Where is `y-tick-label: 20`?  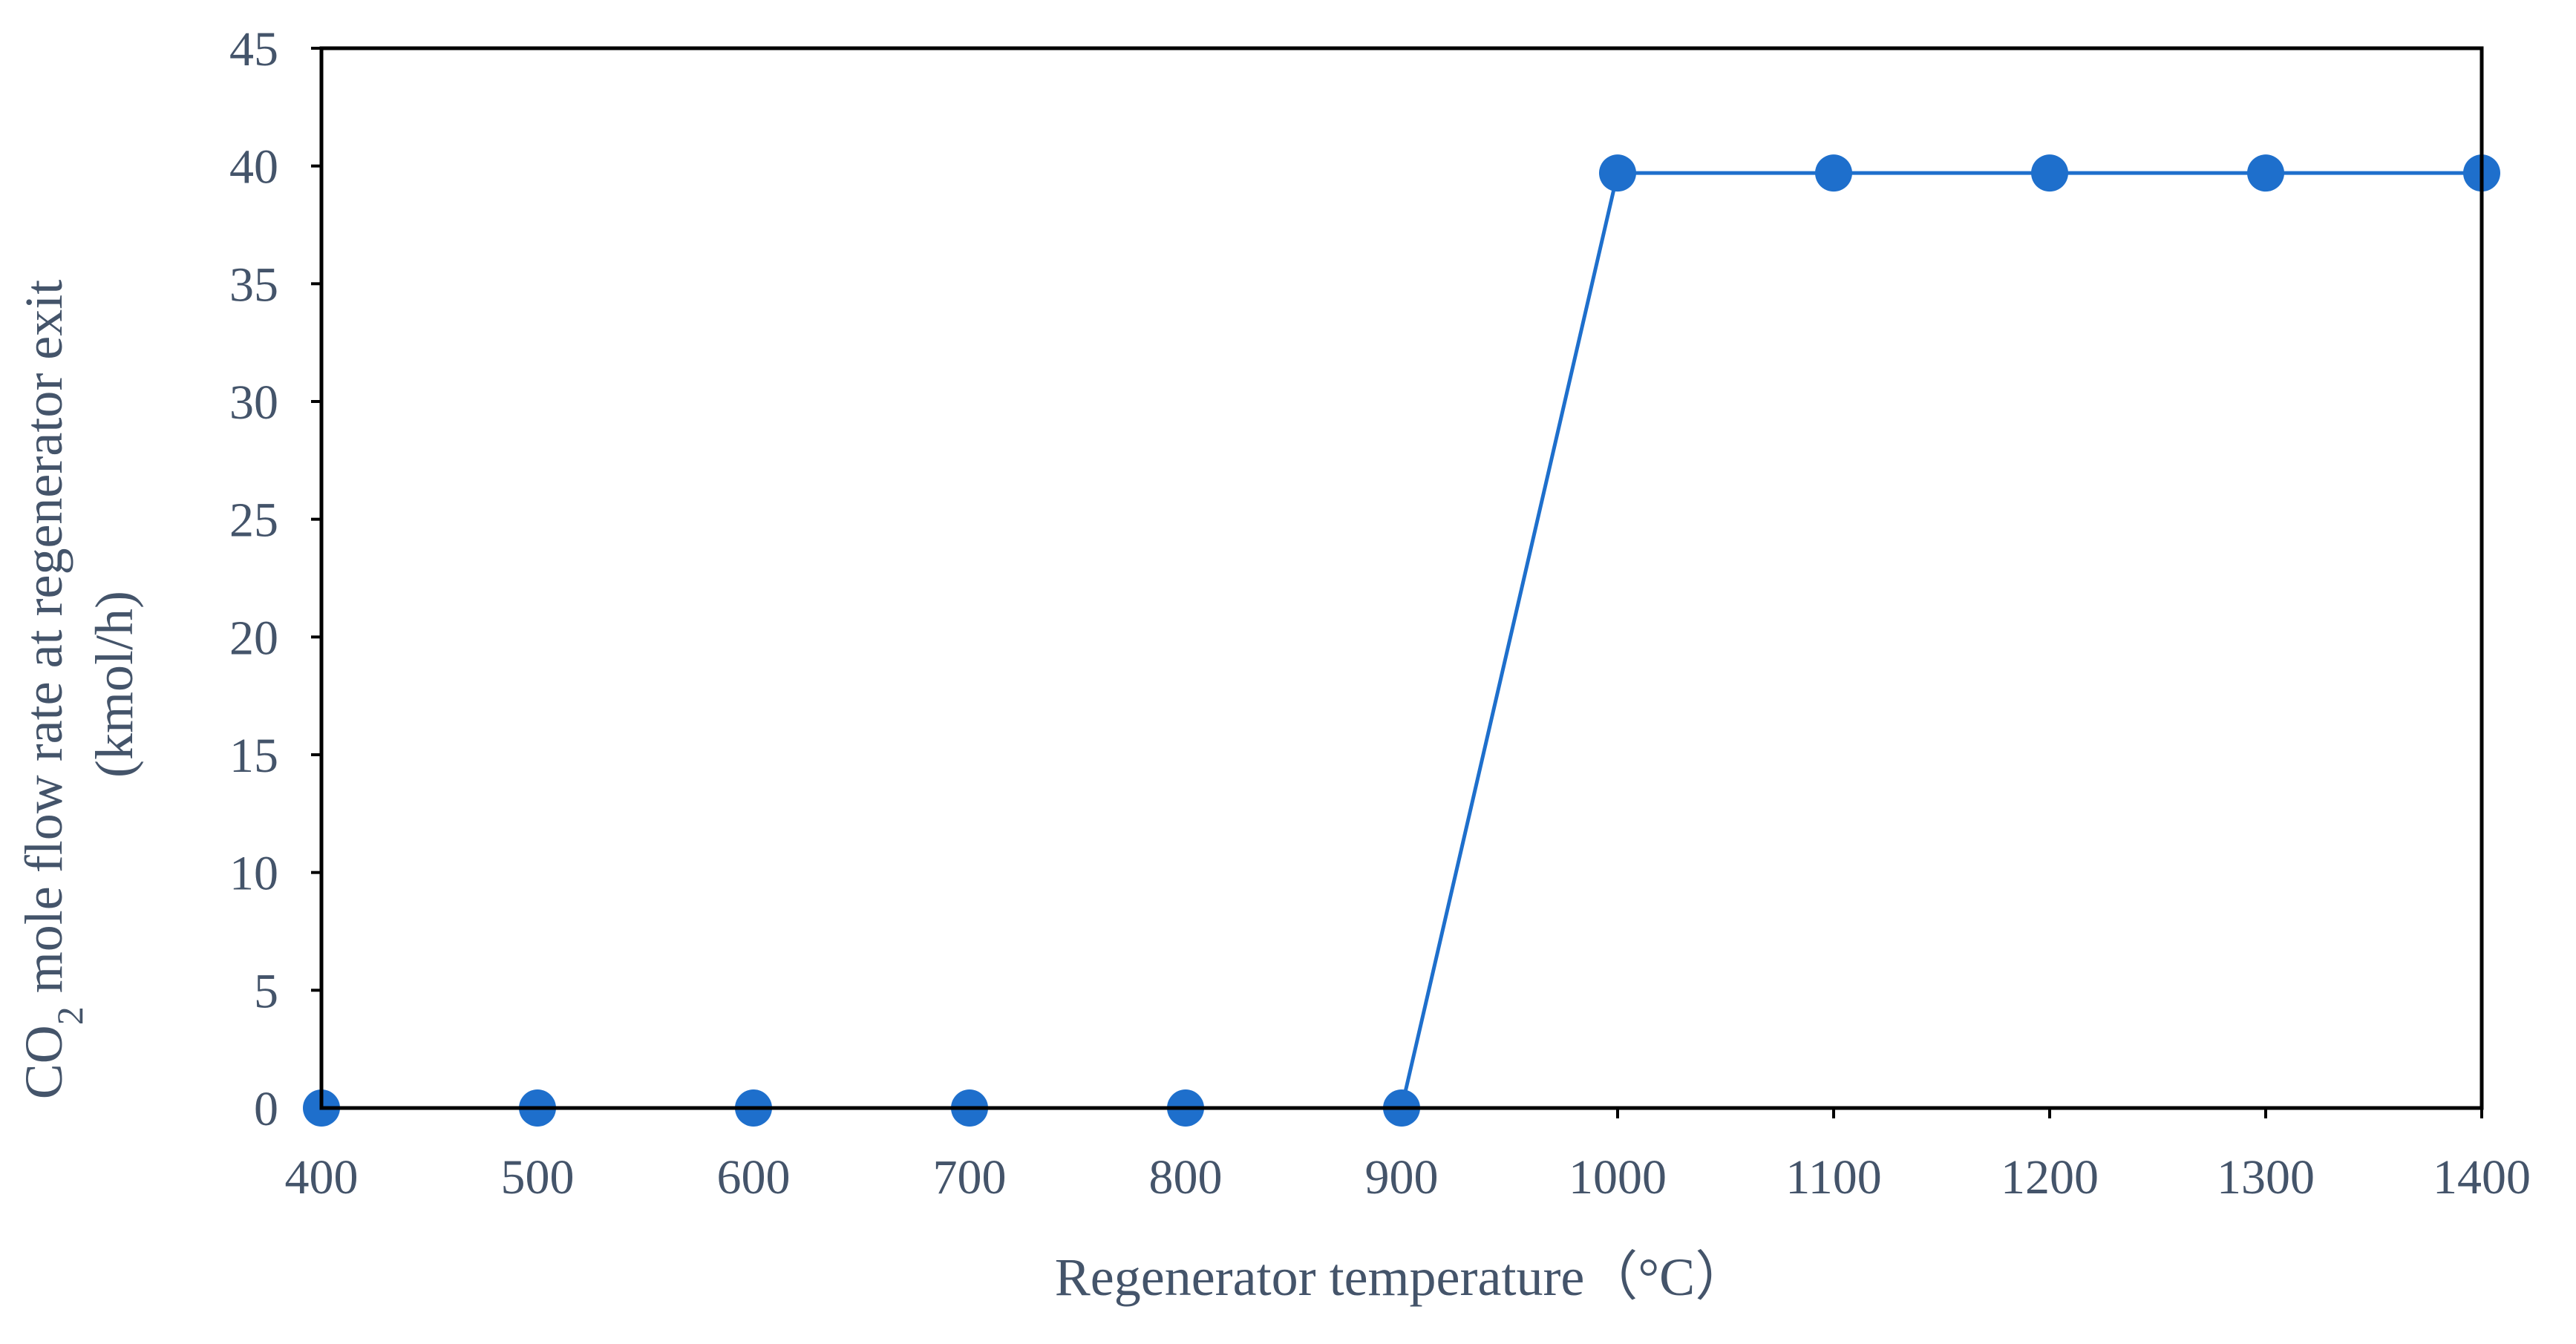 y-tick-label: 20 is located at coordinates (253, 638).